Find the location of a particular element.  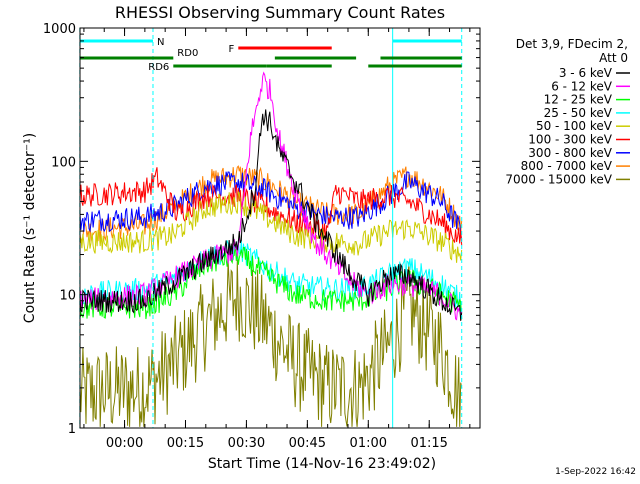

flag-label-n: N is located at coordinates (160, 42).